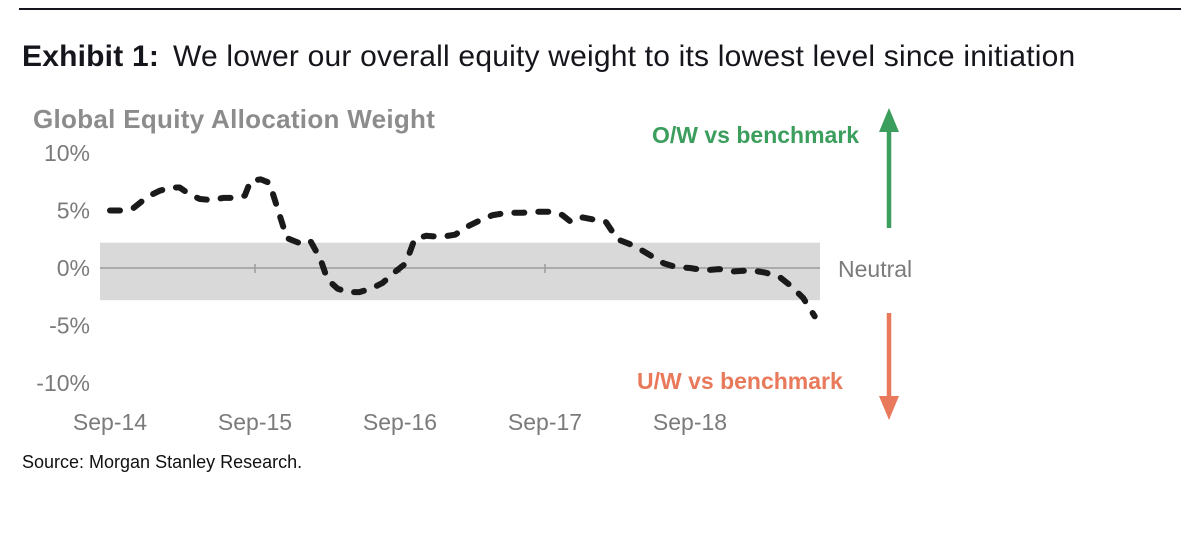 The image size is (1200, 560). What do you see at coordinates (889, 120) in the screenshot?
I see `overweight-arrow-head-icon` at bounding box center [889, 120].